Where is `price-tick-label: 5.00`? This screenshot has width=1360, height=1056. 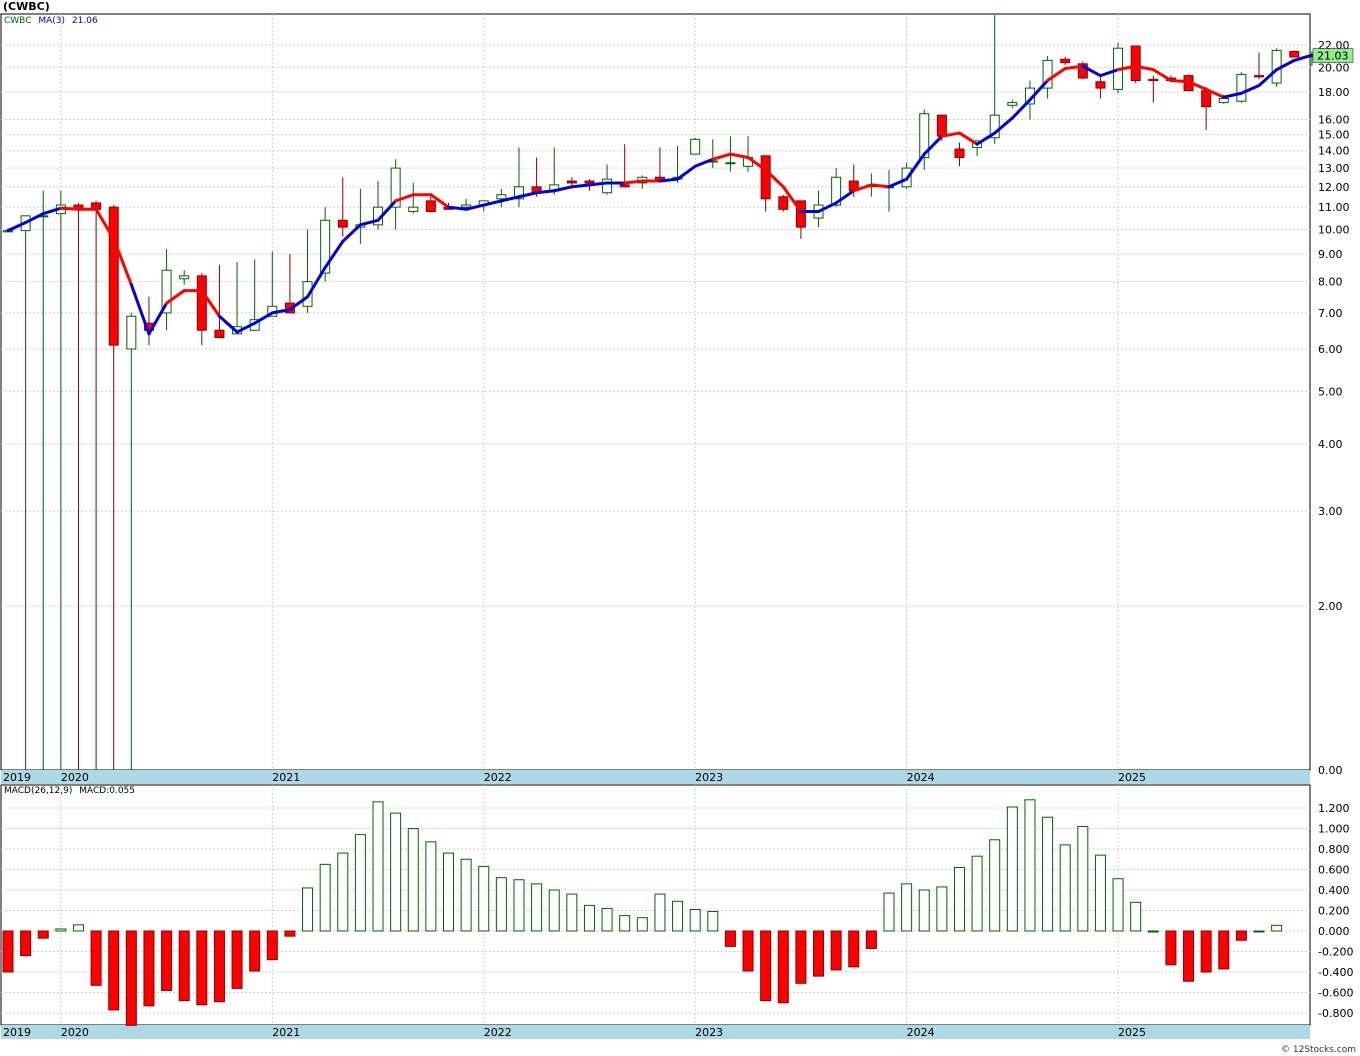 price-tick-label: 5.00 is located at coordinates (1330, 392).